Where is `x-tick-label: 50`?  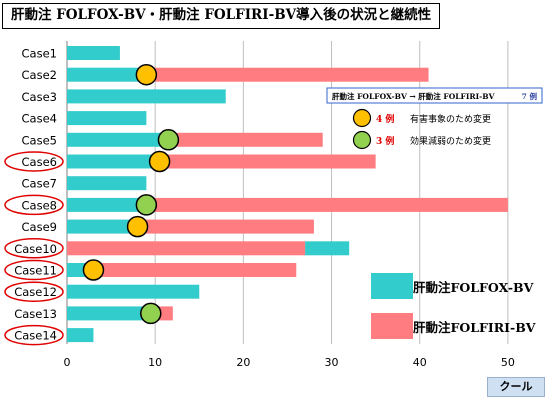
x-tick-label: 50 is located at coordinates (508, 362).